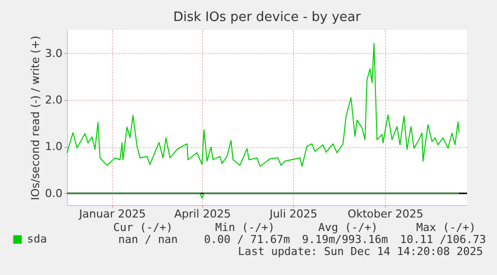 This screenshot has height=275, width=497. Describe the element at coordinates (245, 227) in the screenshot. I see `text: Min (-/+)` at that location.